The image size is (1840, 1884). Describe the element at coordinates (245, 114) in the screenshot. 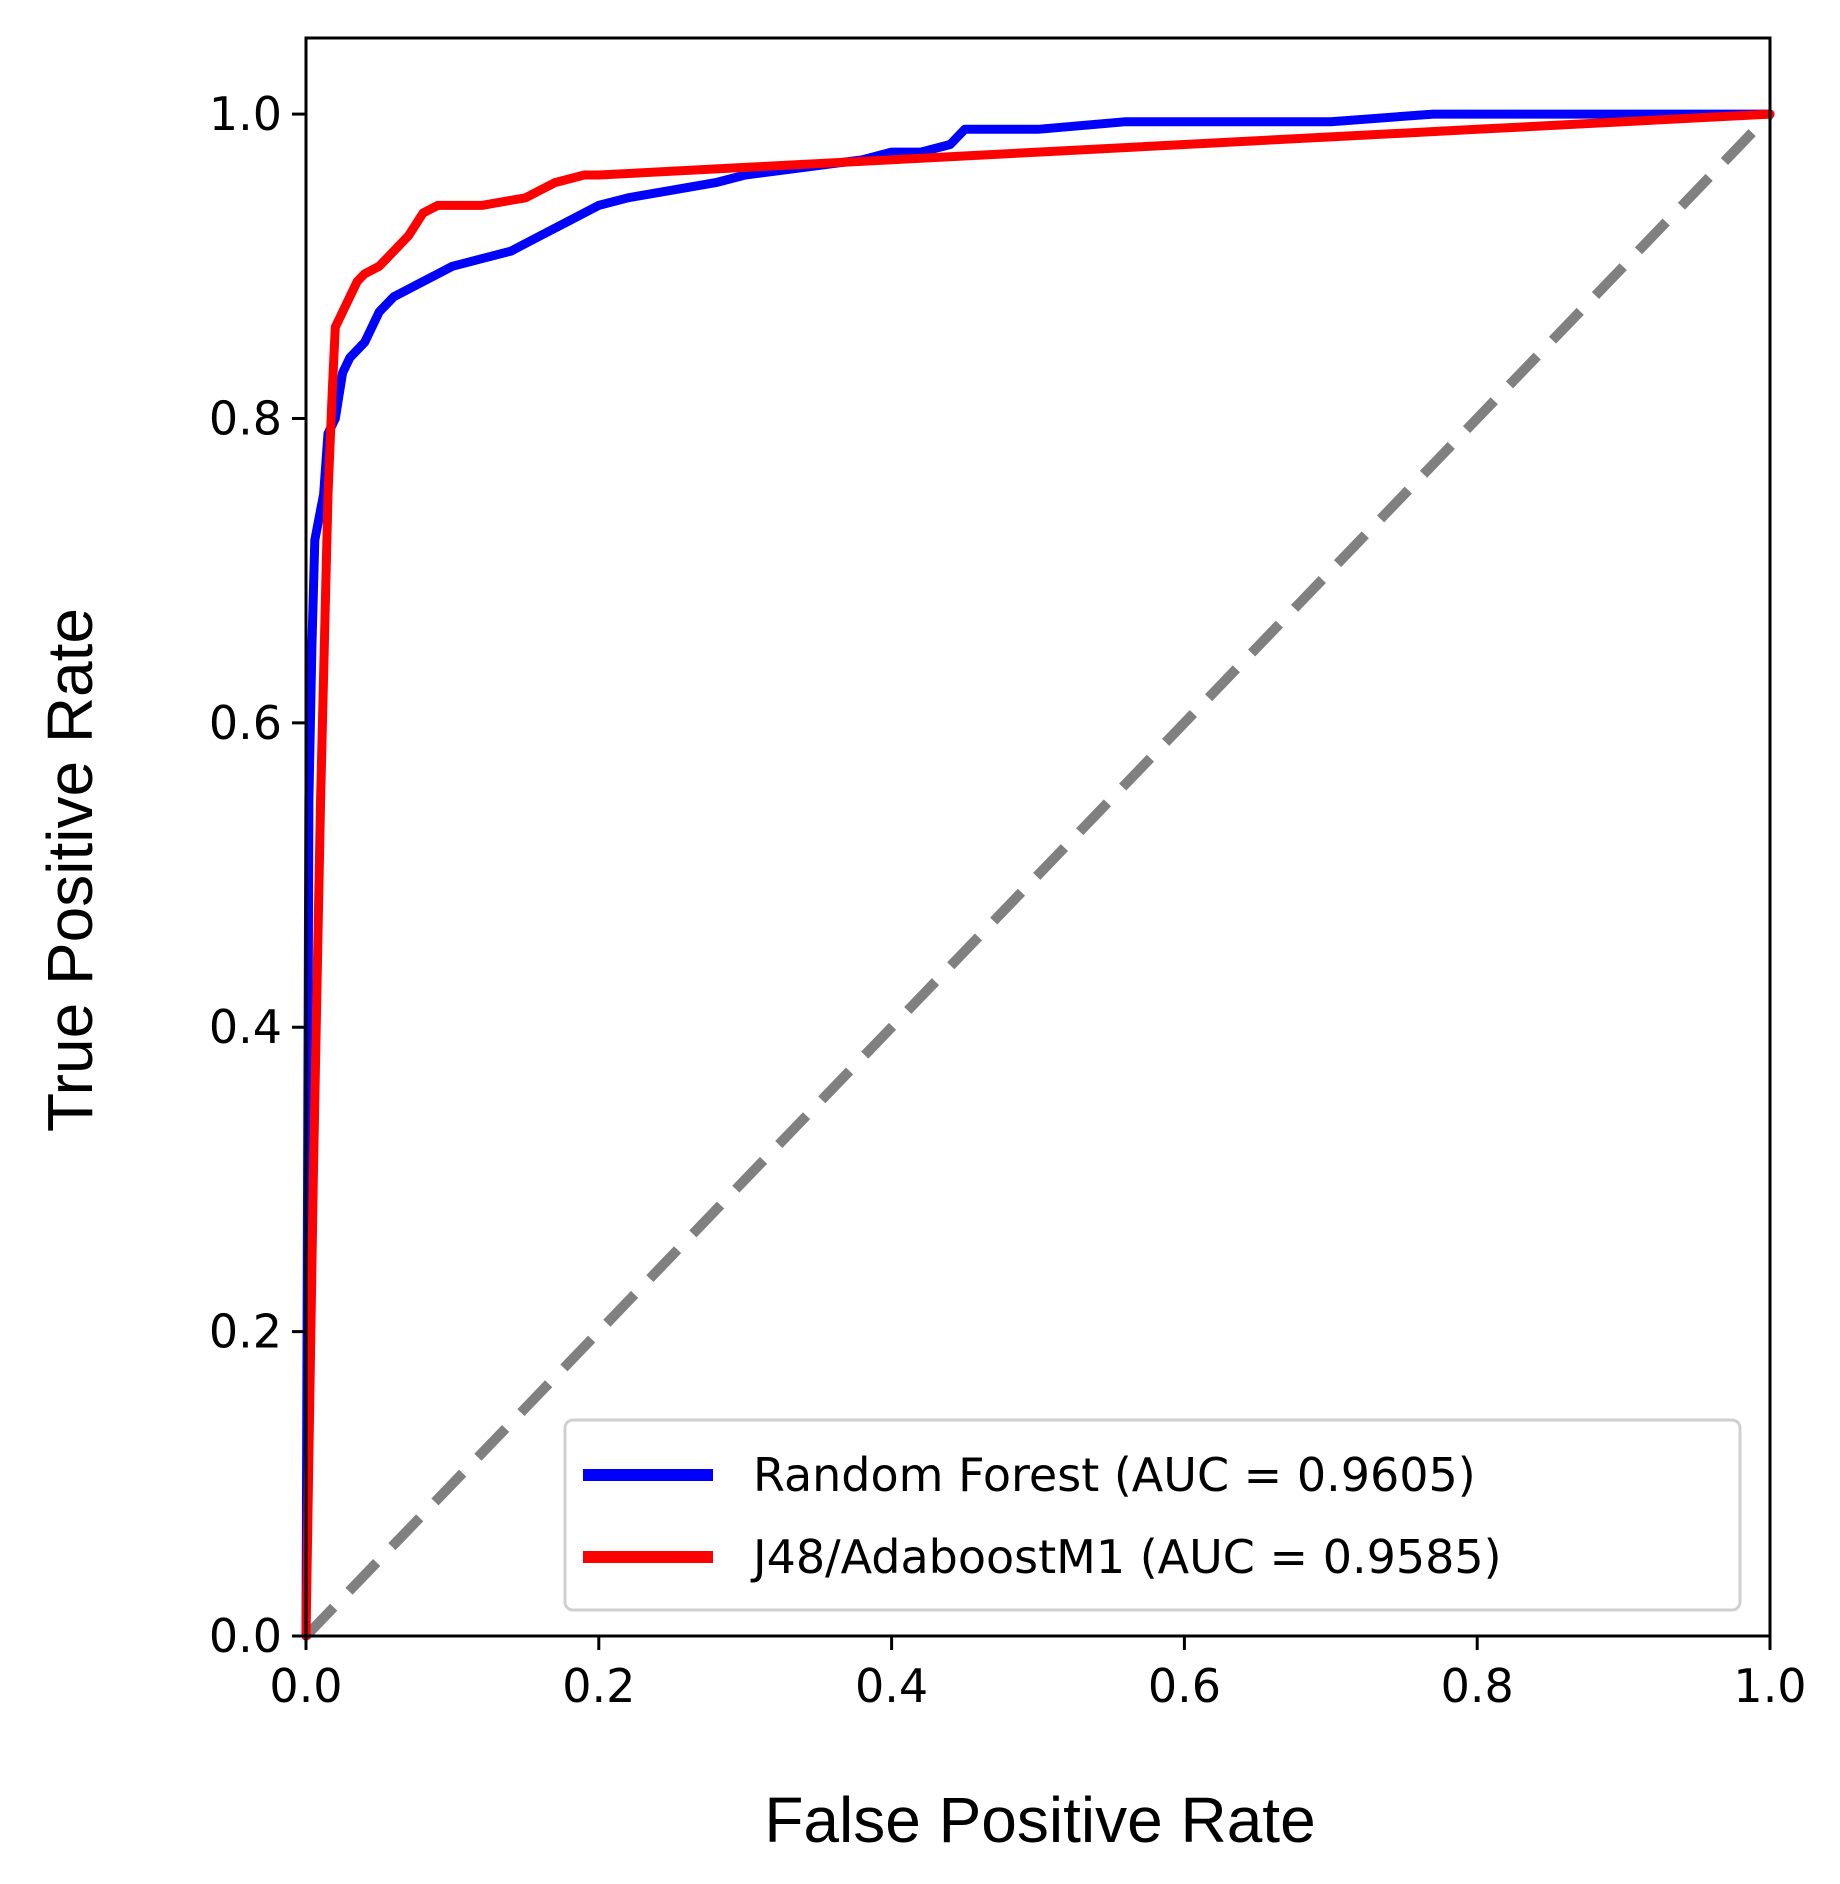

I see `y-tick-label: 1.0` at that location.